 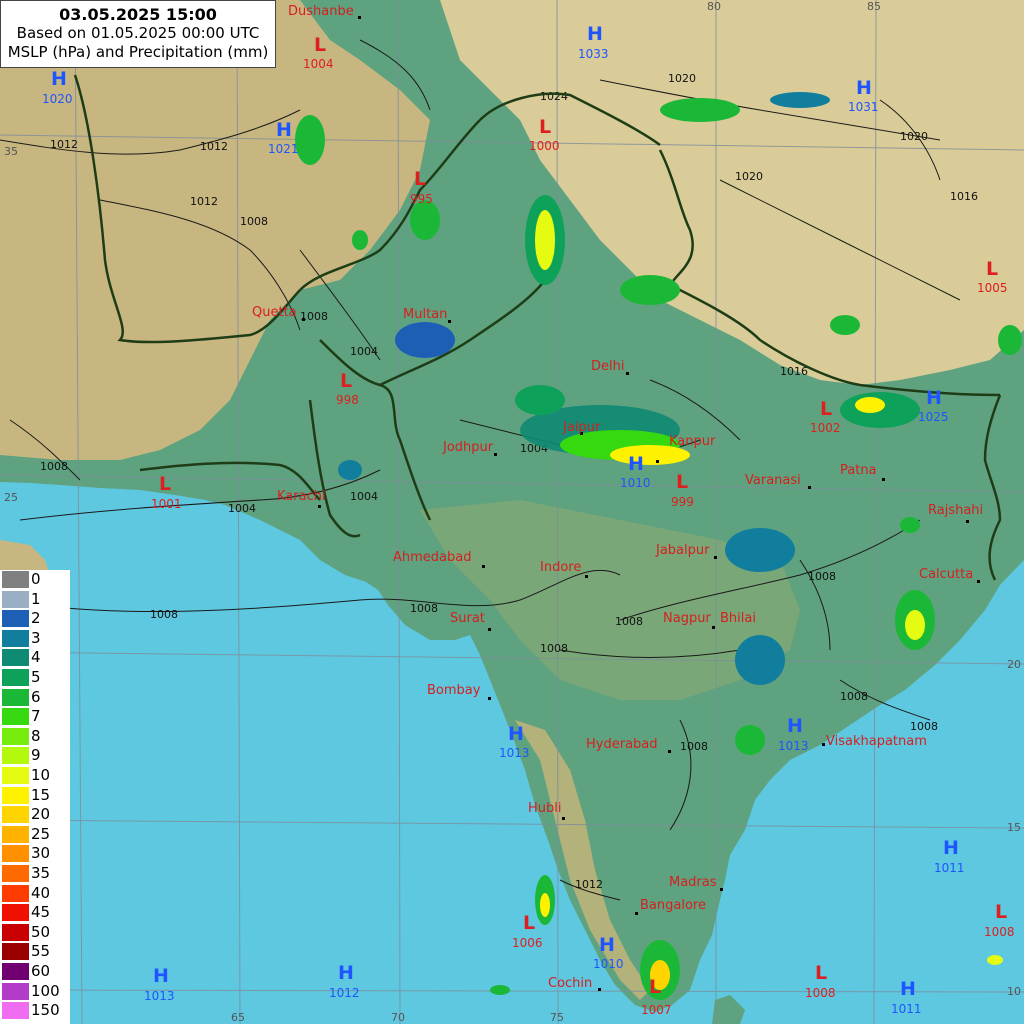 What do you see at coordinates (41, 931) in the screenshot?
I see `legend-label: 50` at bounding box center [41, 931].